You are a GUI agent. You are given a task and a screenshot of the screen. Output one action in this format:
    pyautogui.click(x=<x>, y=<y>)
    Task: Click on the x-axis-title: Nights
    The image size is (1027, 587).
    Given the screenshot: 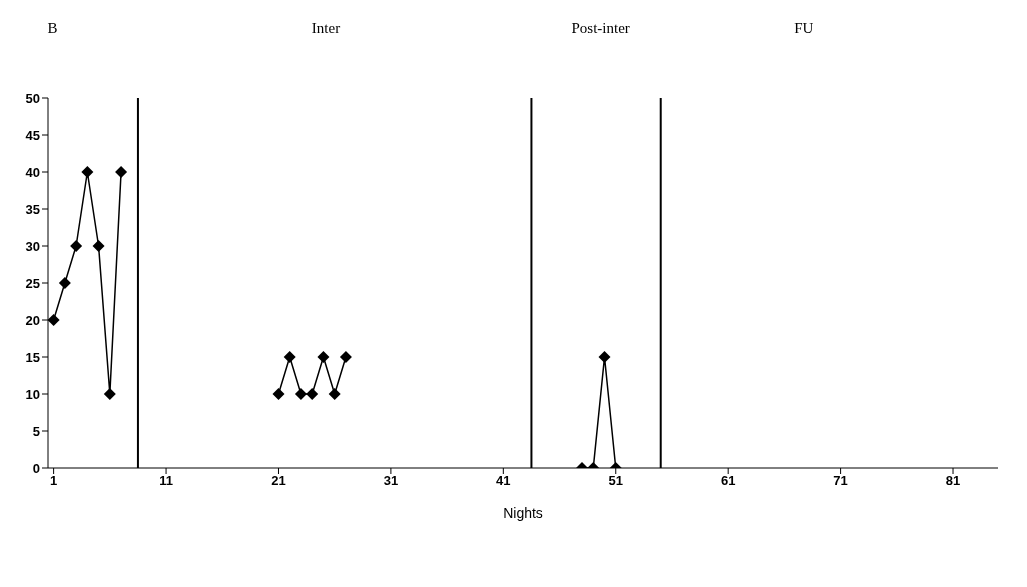 What is the action you would take?
    pyautogui.click(x=523, y=513)
    